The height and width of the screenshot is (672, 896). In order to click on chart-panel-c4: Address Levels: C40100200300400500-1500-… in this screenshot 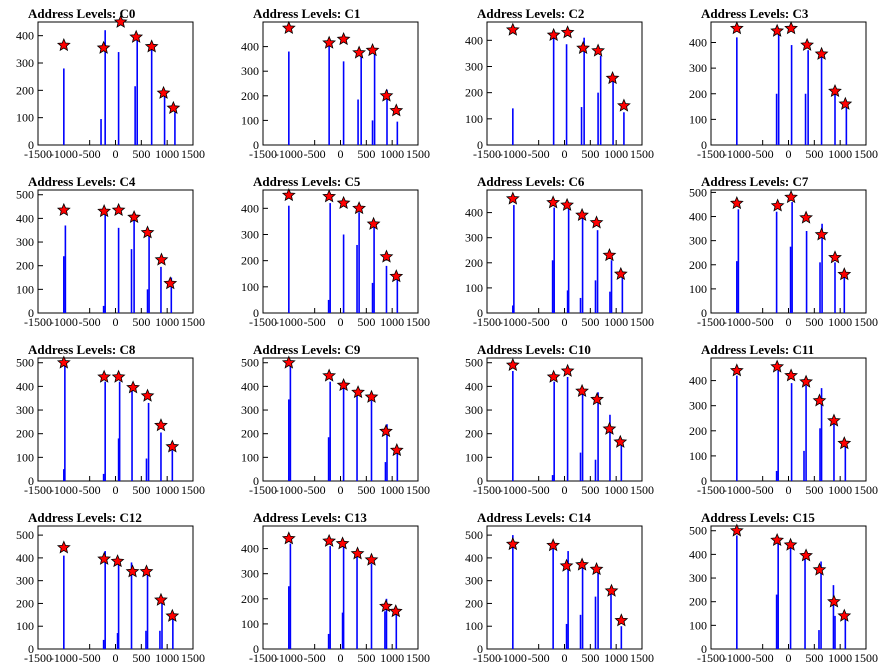, I will do `click(110, 251)`.